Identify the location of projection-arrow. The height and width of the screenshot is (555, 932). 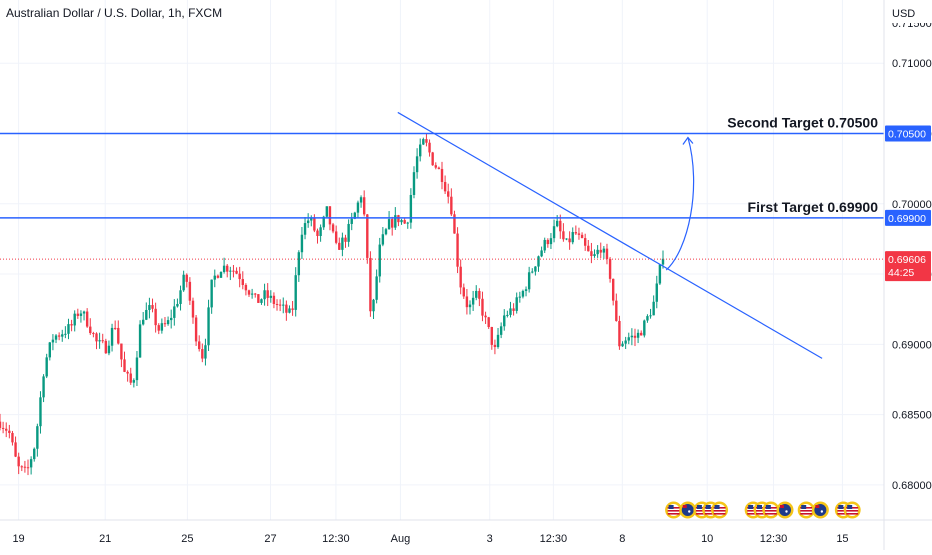
(680, 204).